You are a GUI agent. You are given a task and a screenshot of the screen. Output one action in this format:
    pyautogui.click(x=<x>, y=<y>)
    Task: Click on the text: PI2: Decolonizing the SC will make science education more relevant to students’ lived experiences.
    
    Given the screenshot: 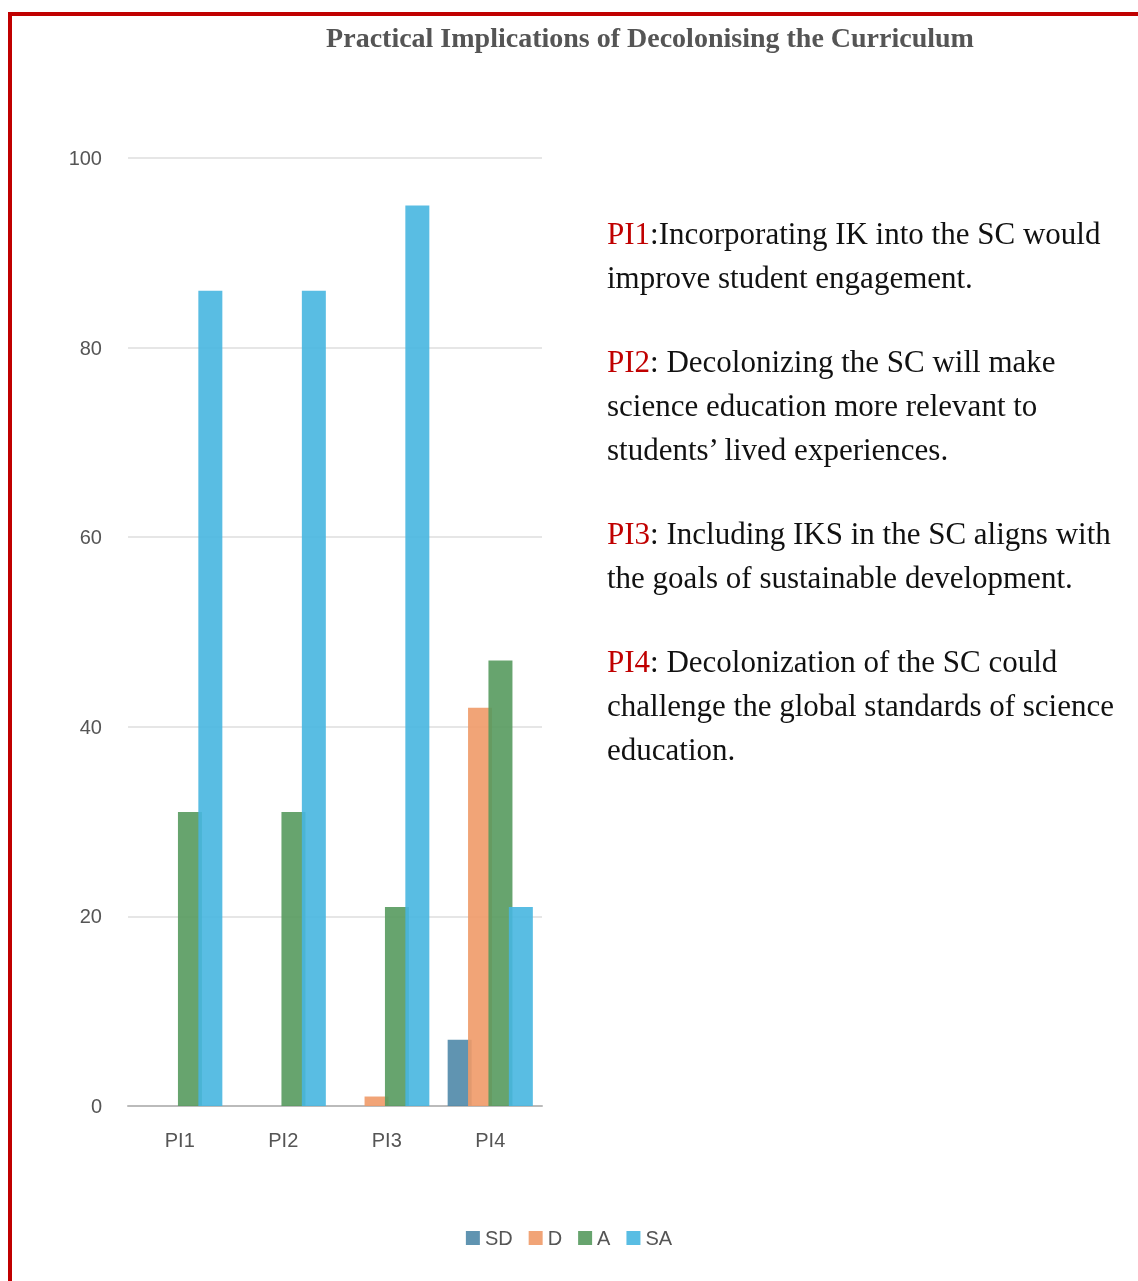 What is the action you would take?
    pyautogui.click(x=832, y=406)
    